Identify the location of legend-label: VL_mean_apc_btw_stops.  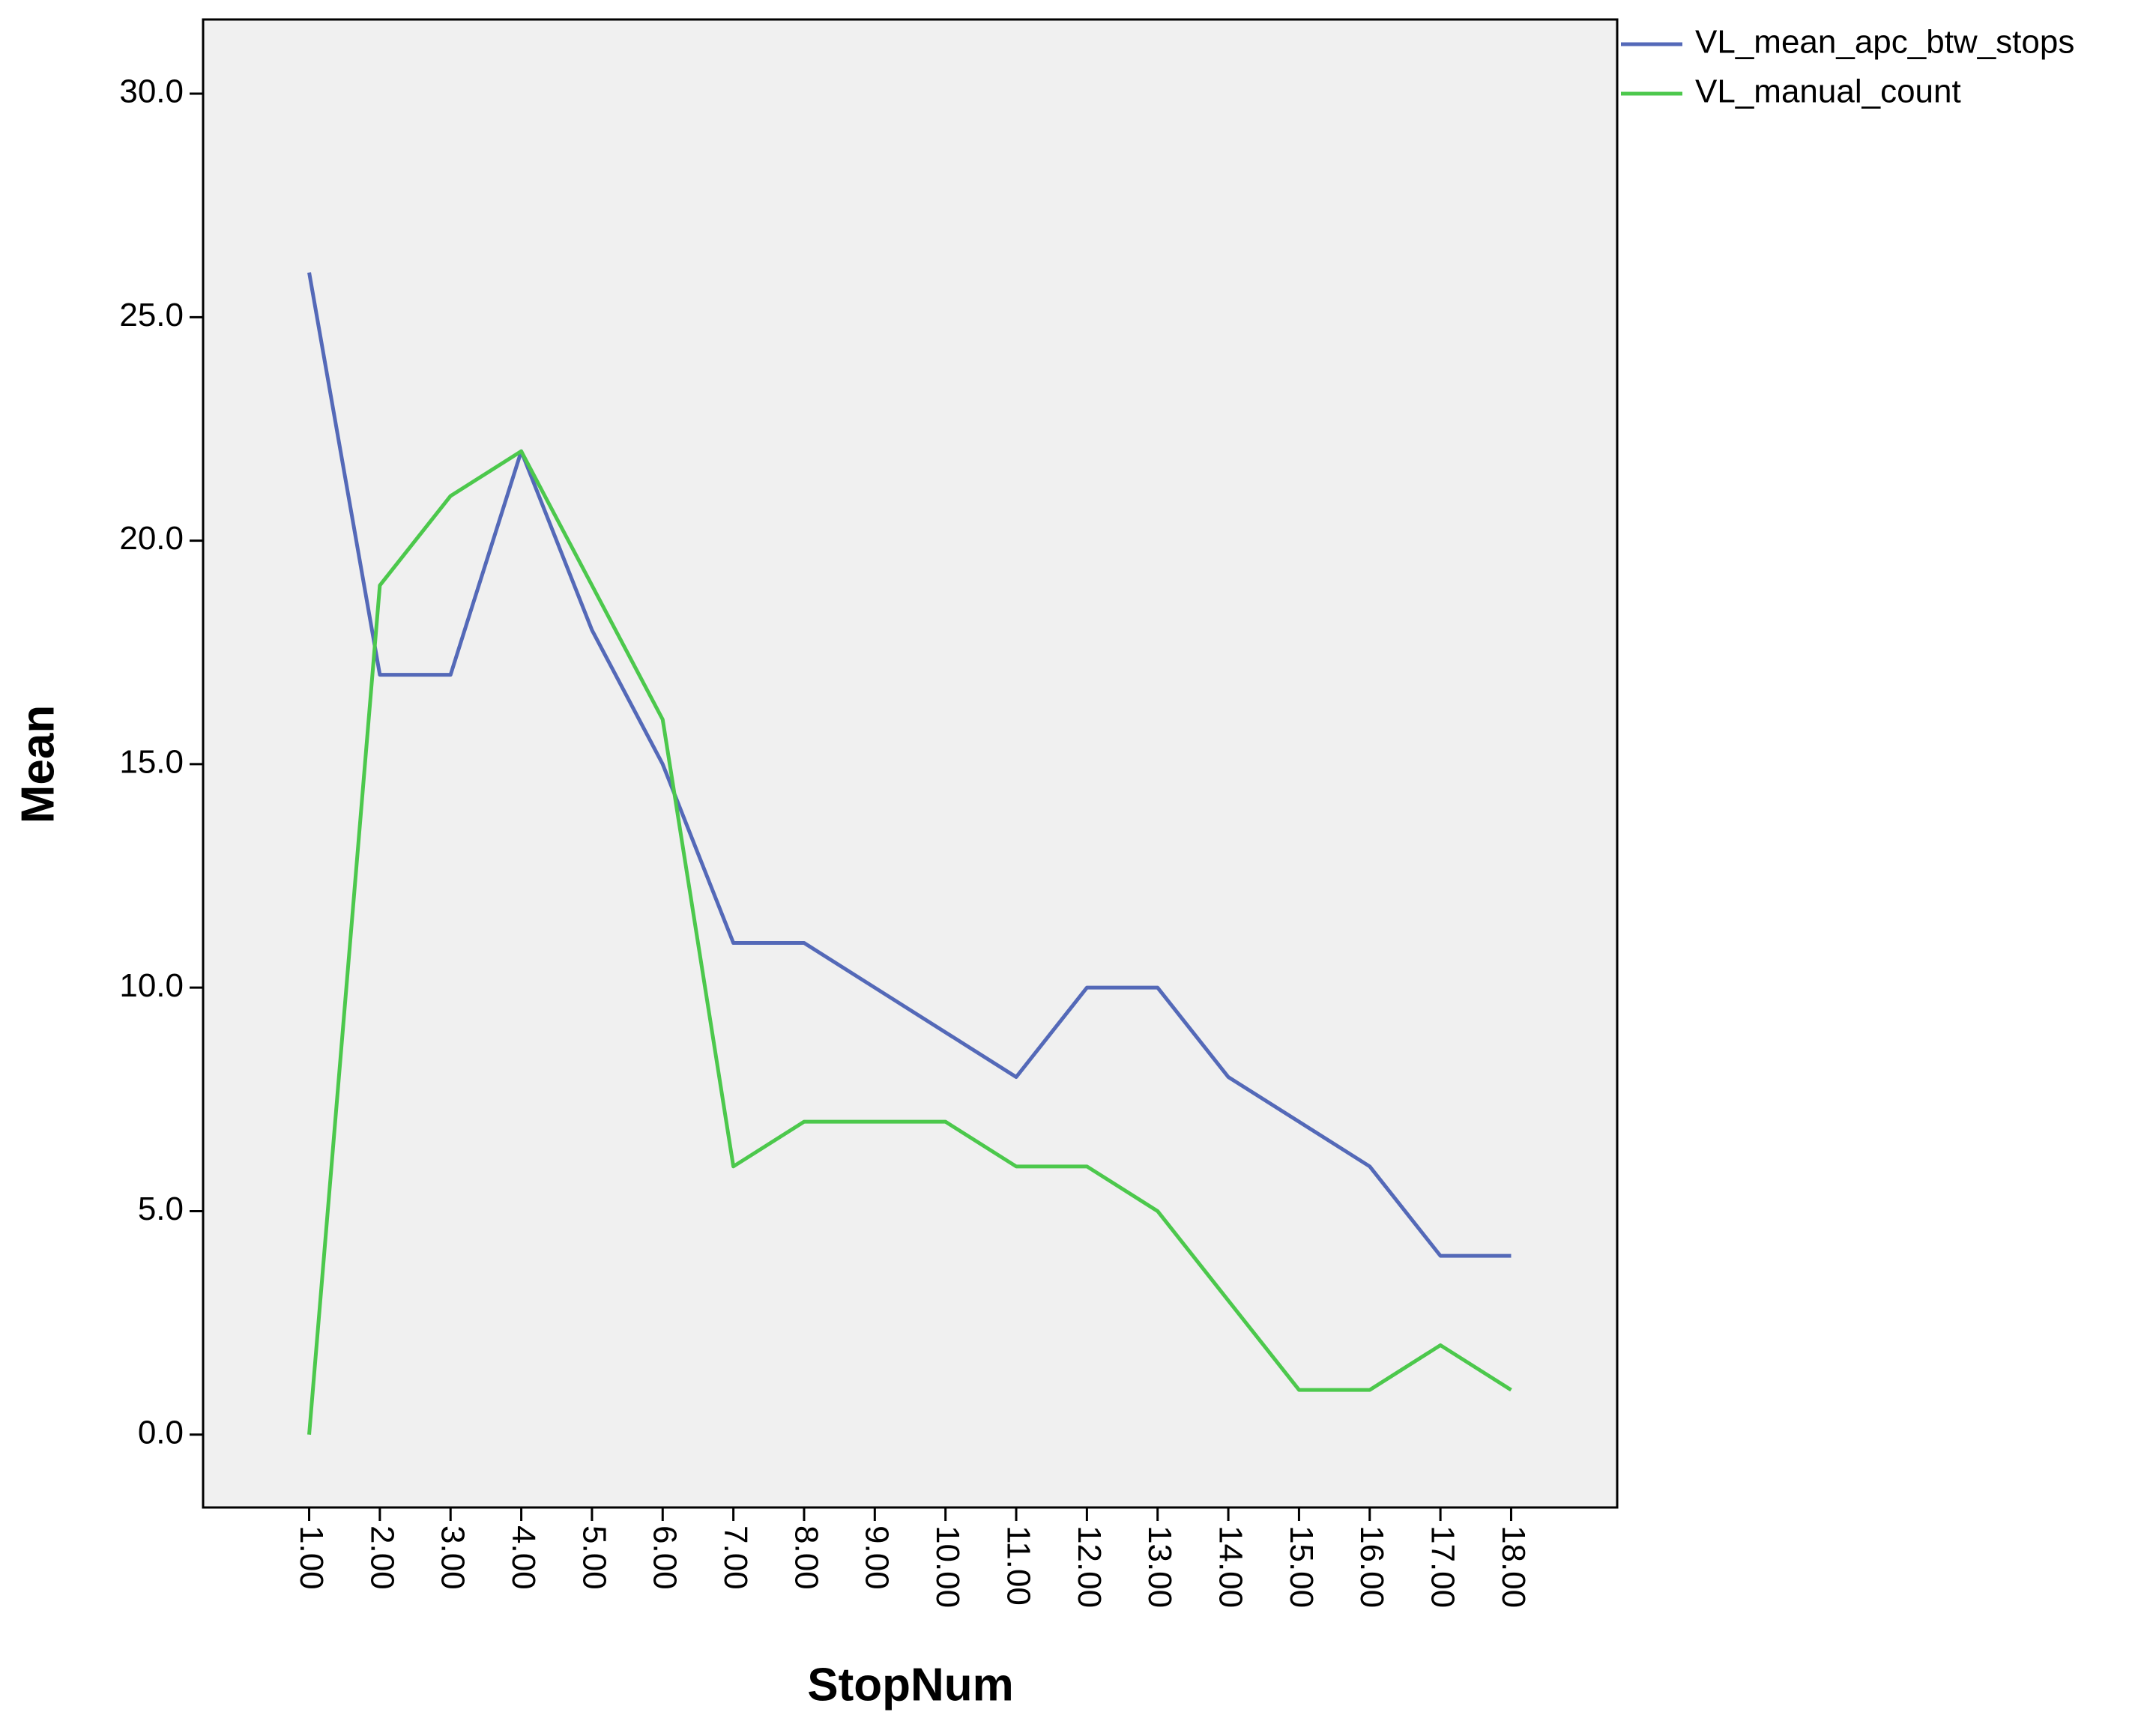
(1884, 42).